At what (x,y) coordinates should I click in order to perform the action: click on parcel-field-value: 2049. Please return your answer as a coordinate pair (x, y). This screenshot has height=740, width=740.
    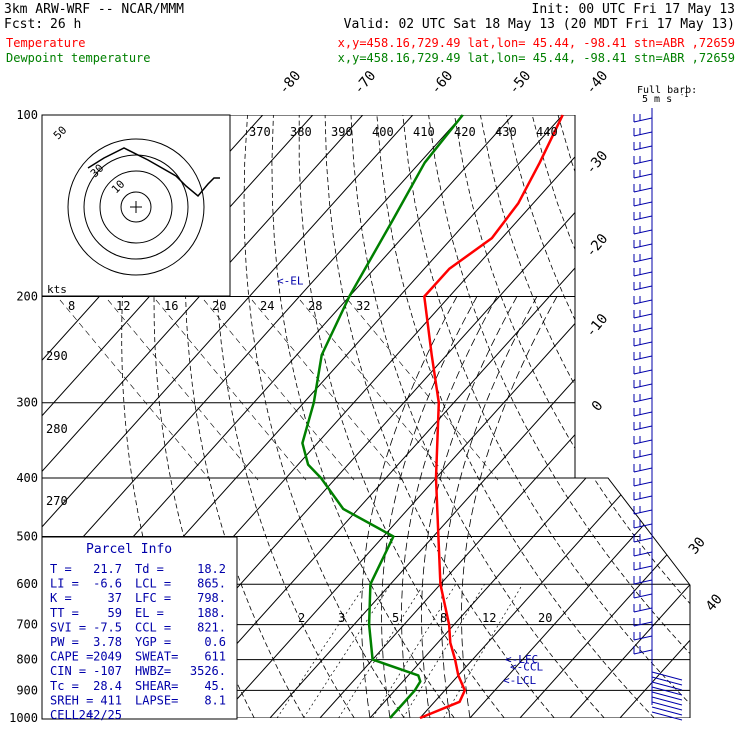
    Looking at the image, I should click on (107, 657).